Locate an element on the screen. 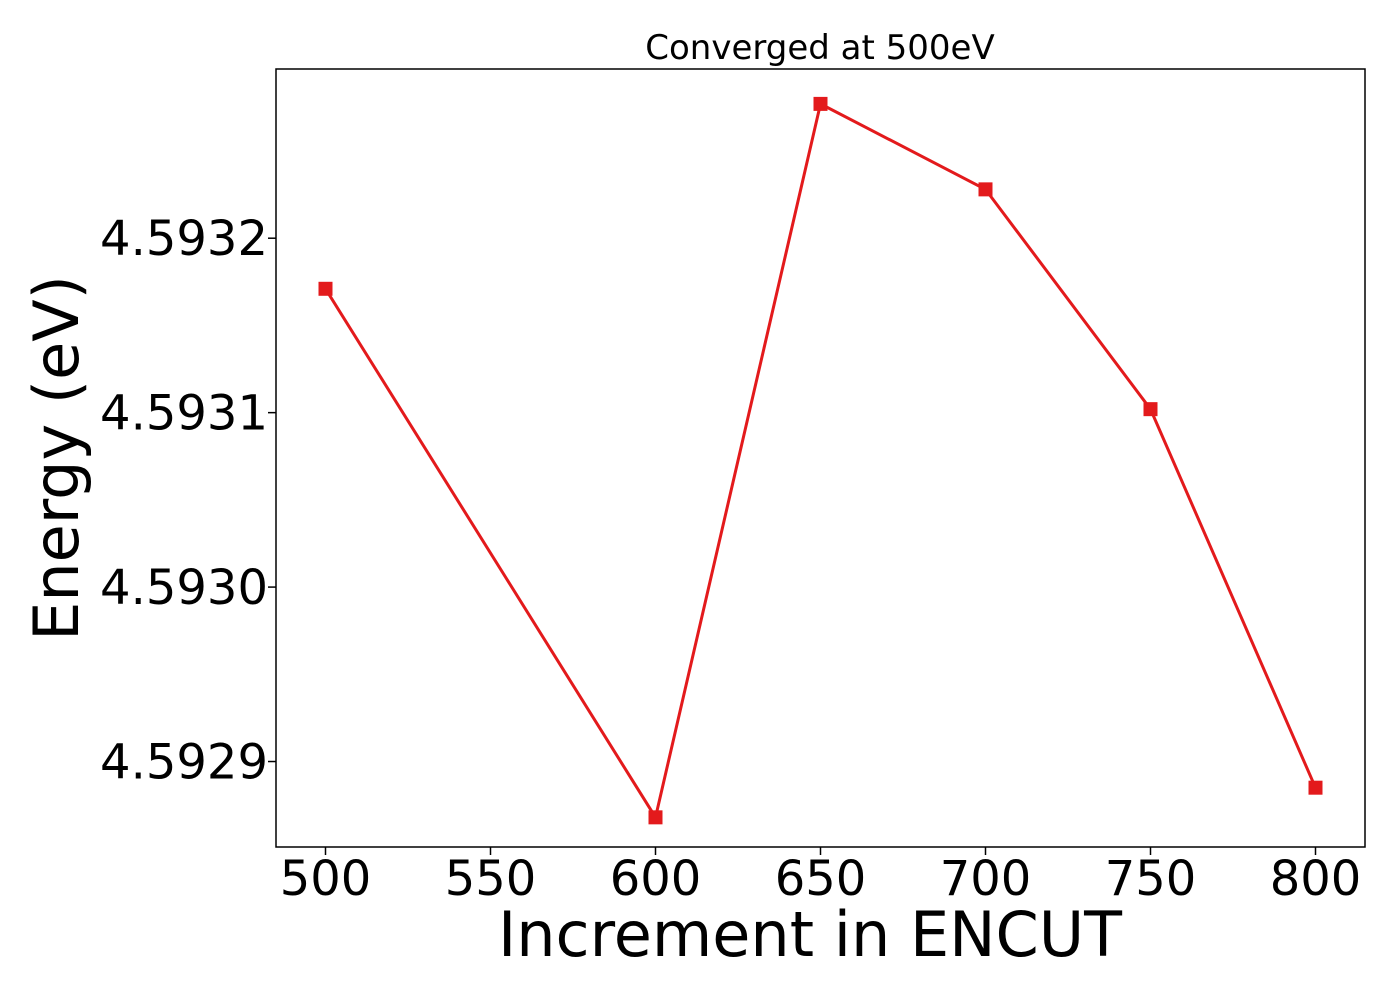 The image size is (1400, 1000). y-axis-label: Energy (eV) is located at coordinates (56, 458).